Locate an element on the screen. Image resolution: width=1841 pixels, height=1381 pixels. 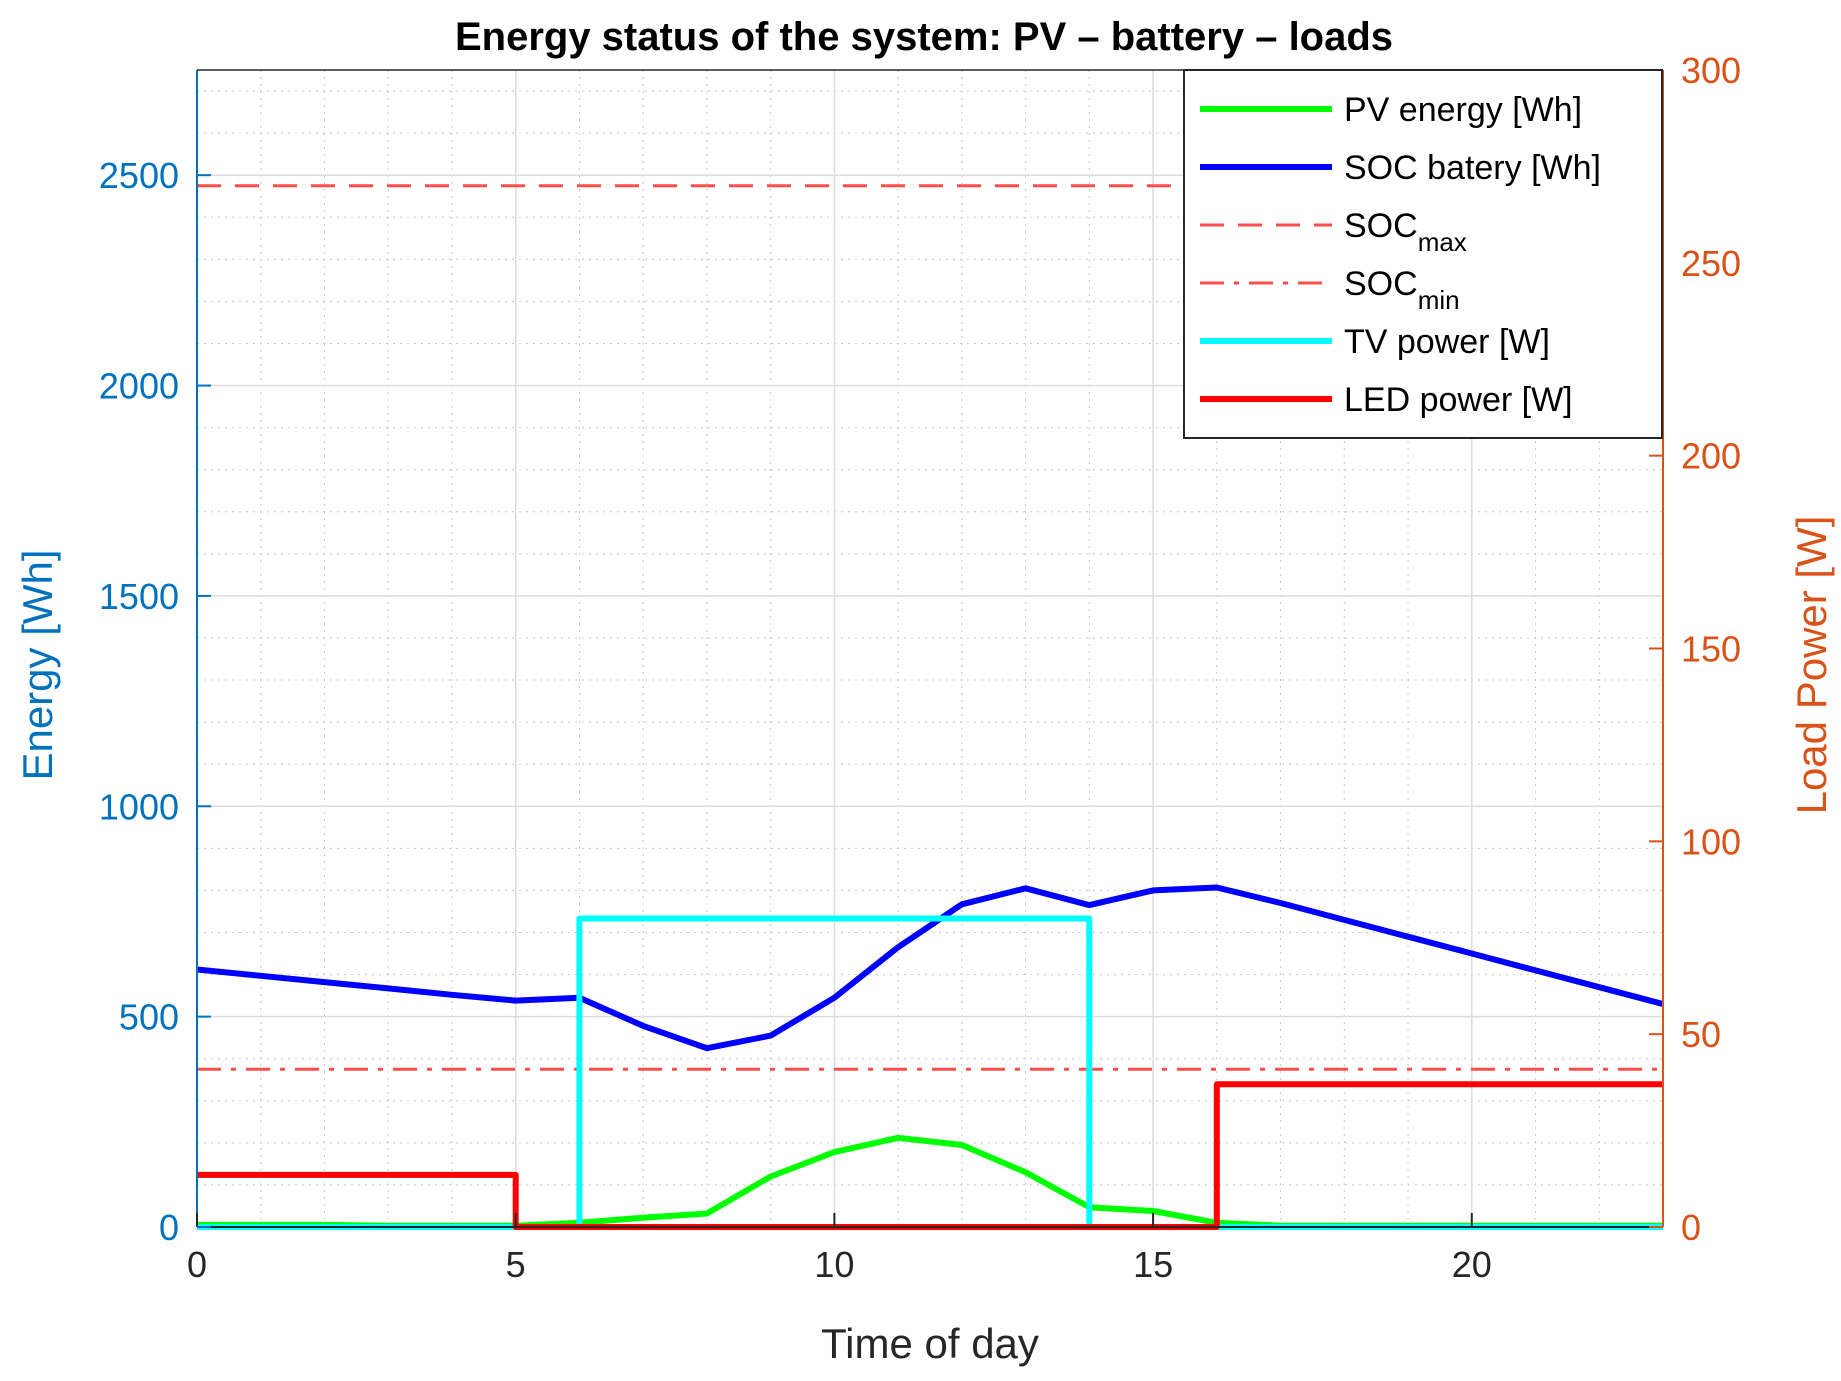
y-right-tick-label: 50 is located at coordinates (1701, 1034).